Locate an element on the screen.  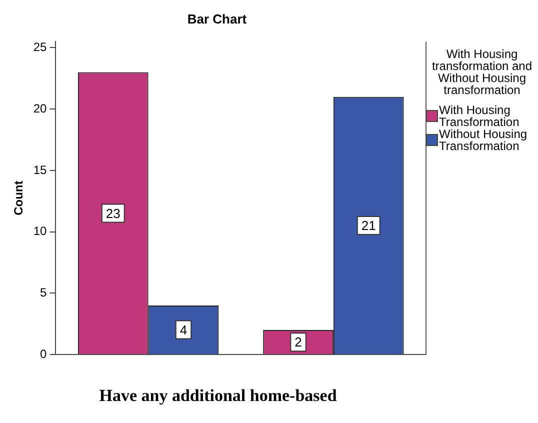
y-tick-label: 10 is located at coordinates (40, 231).